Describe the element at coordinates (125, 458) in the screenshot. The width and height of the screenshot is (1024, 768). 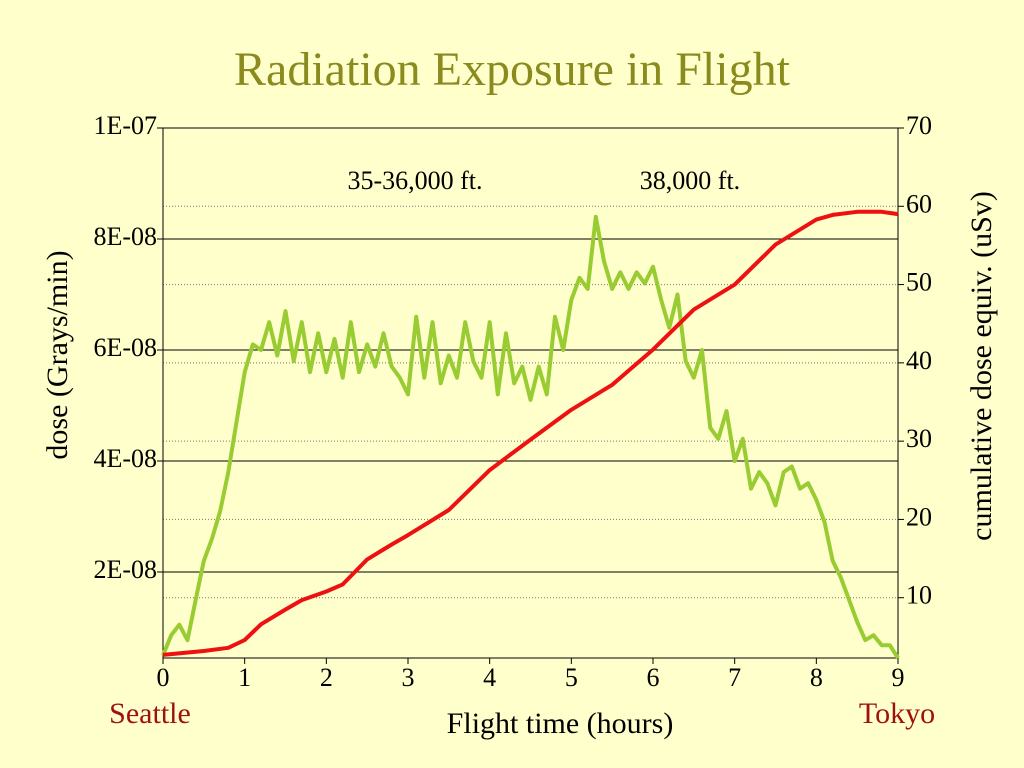
I see `y-tick-label: 4E-08` at that location.